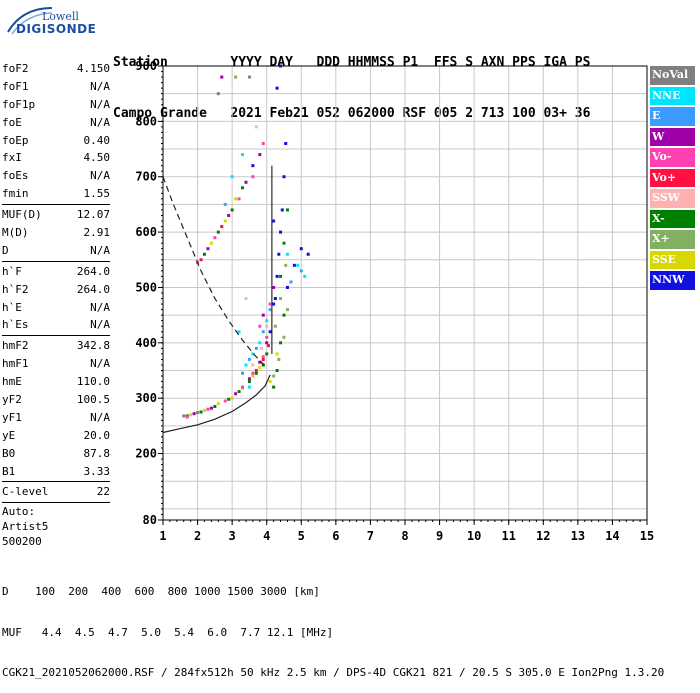 The height and width of the screenshot is (693, 700). Describe the element at coordinates (56, 364) in the screenshot. I see `param-row: hmF1 N/A` at that location.